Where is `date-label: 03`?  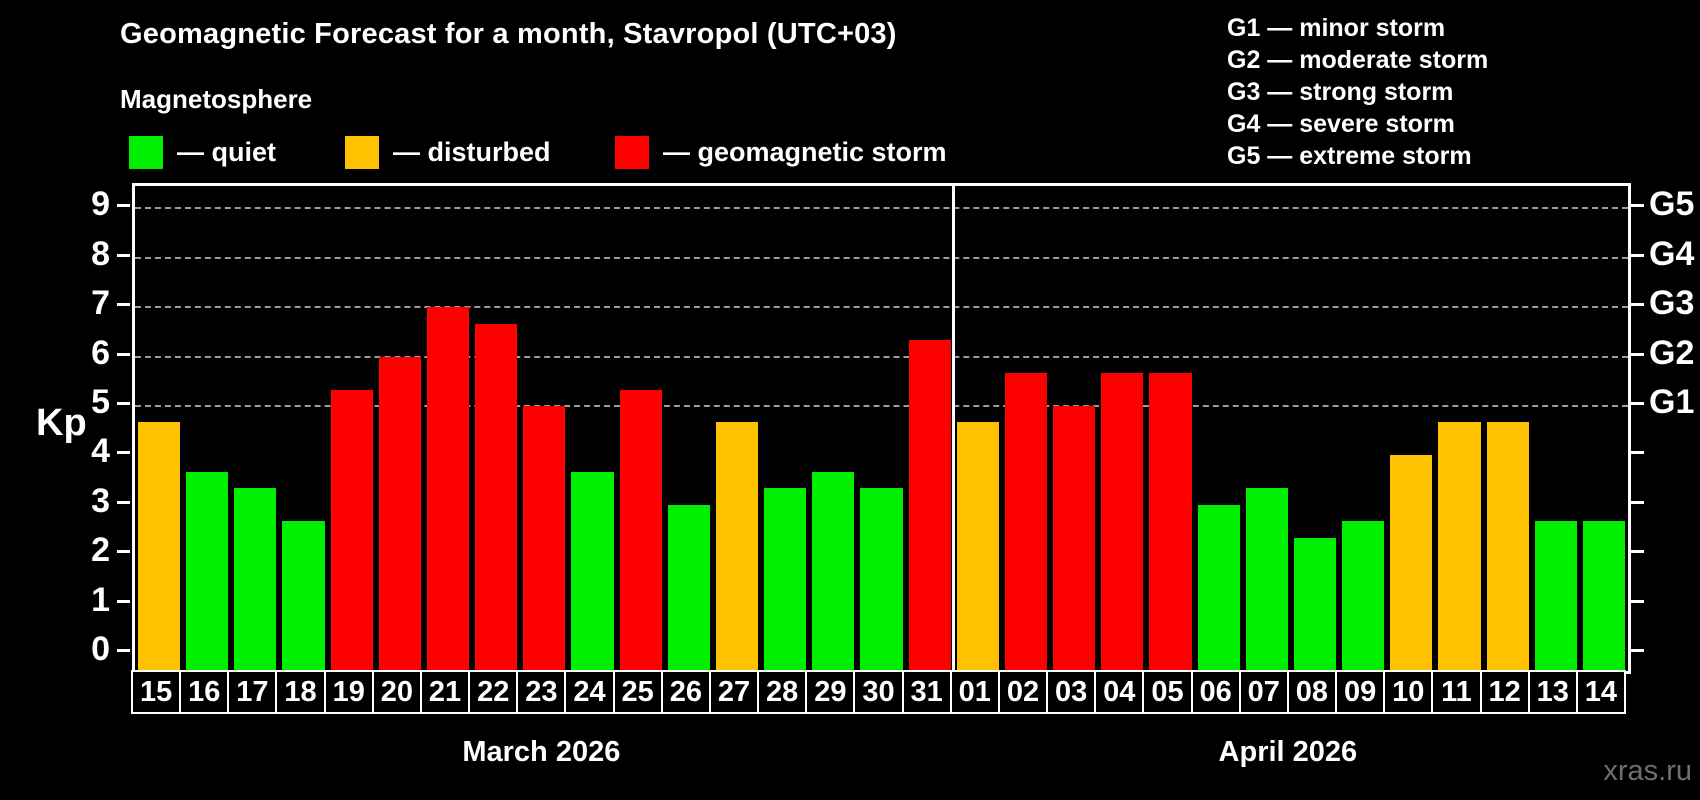 date-label: 03 is located at coordinates (1071, 691).